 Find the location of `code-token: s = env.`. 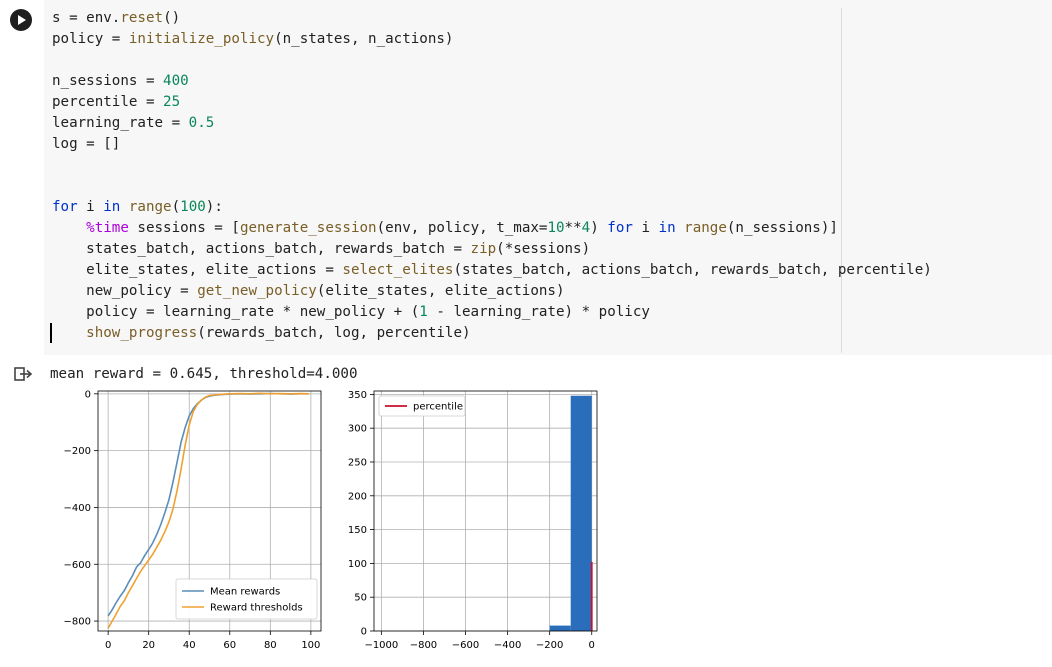

code-token: s = env. is located at coordinates (86, 18).